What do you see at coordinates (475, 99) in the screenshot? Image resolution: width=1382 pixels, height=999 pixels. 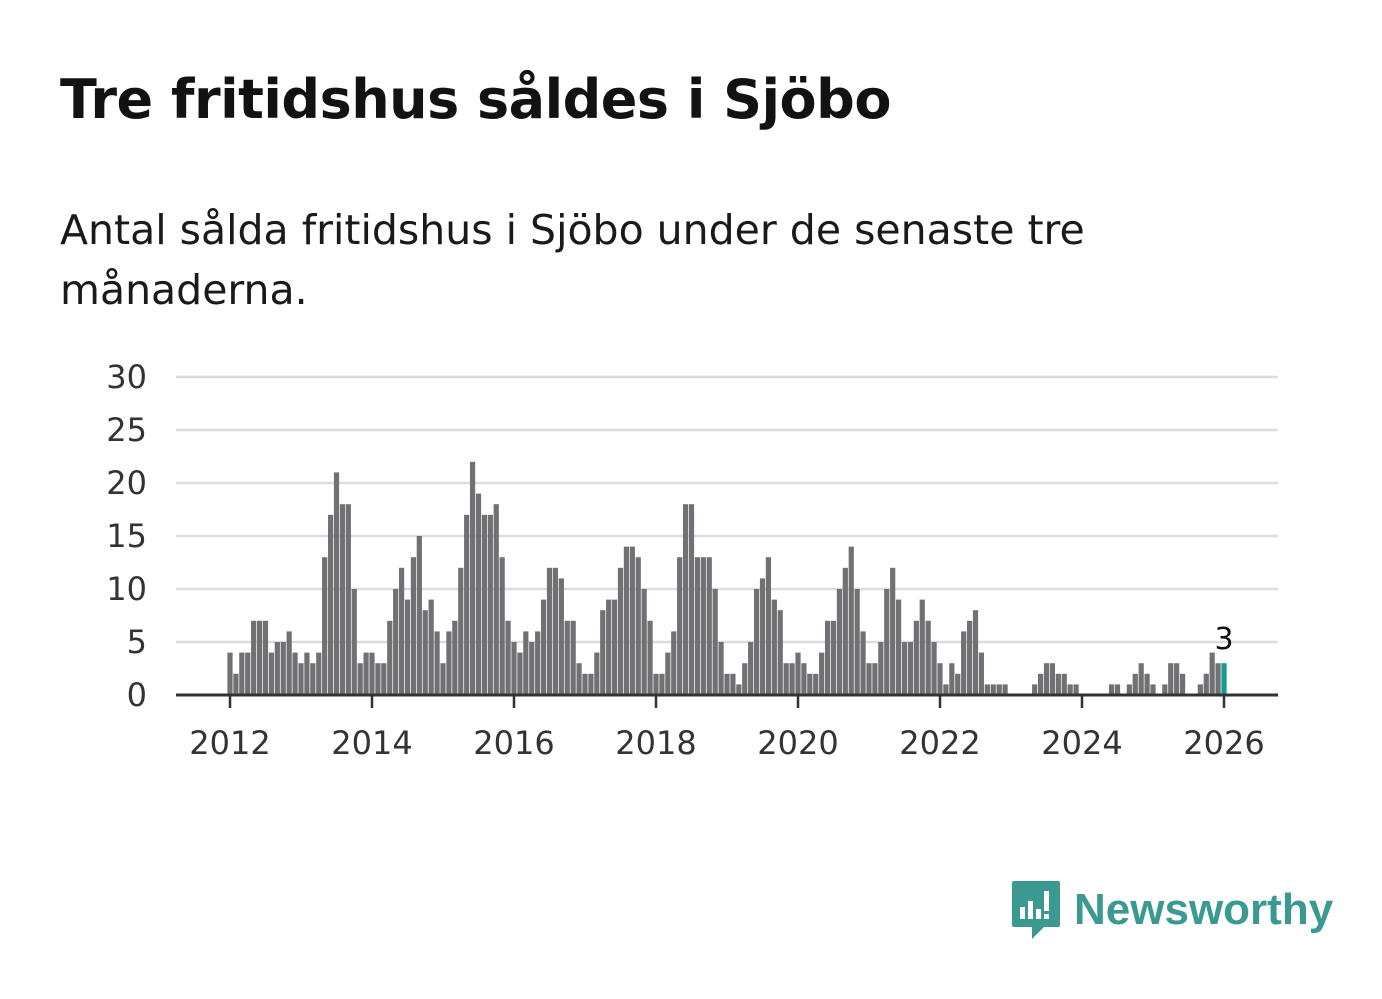 I see `chart-title: Tre fritidshus såldes i Sjöbo` at bounding box center [475, 99].